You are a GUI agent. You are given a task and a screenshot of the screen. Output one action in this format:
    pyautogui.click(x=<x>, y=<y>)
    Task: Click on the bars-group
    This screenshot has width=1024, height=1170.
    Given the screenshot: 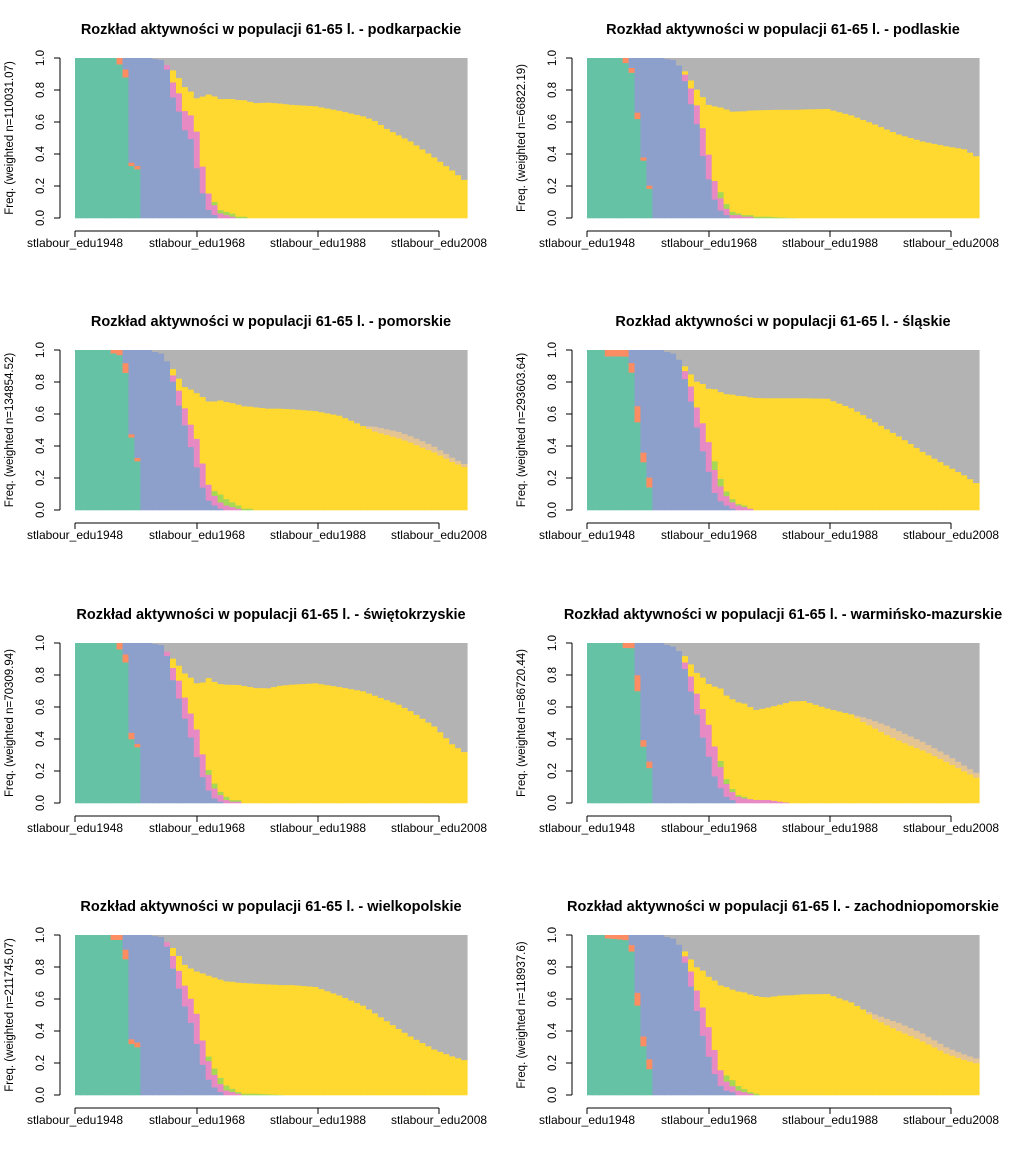 What is the action you would take?
    pyautogui.click(x=271, y=430)
    